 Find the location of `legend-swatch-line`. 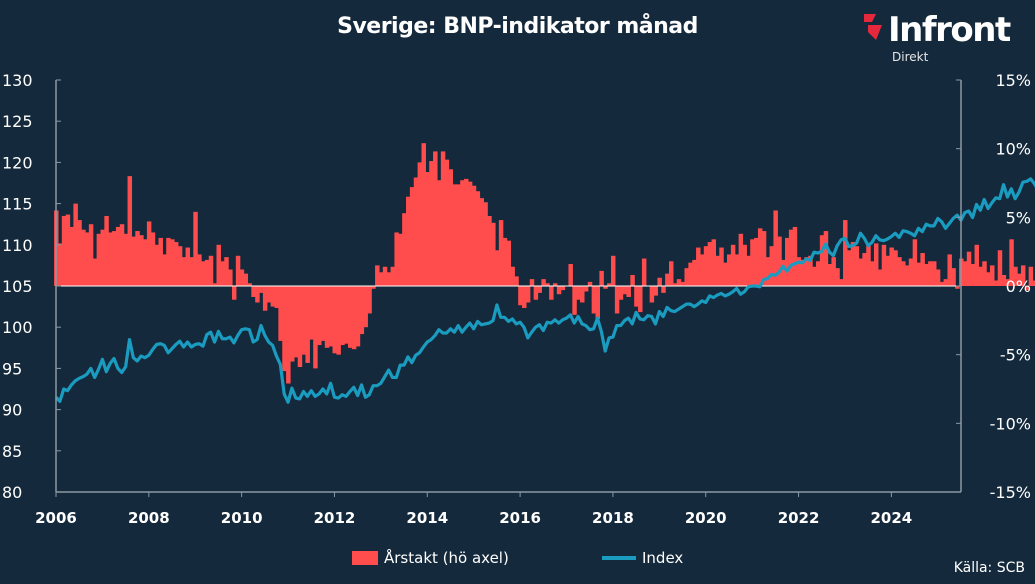

legend-swatch-line is located at coordinates (619, 558).